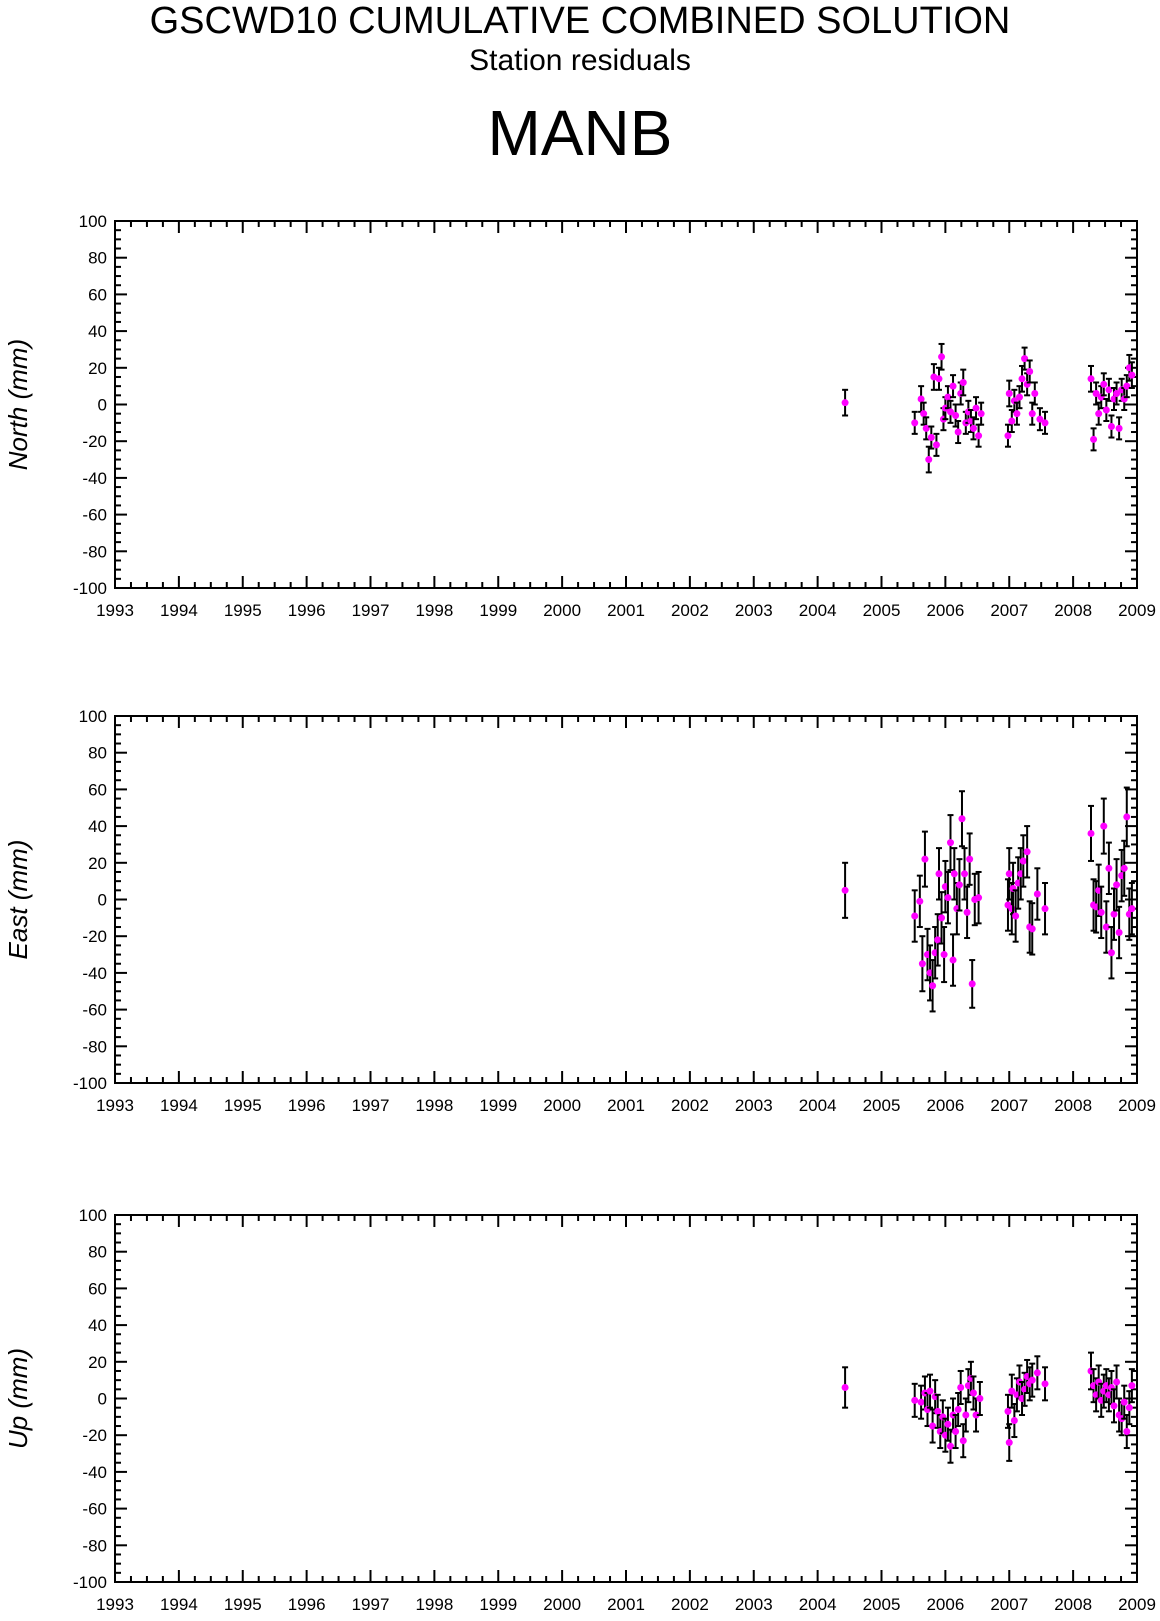 This screenshot has width=1160, height=1621. I want to click on y-tick-label: -100, so click(90, 1083).